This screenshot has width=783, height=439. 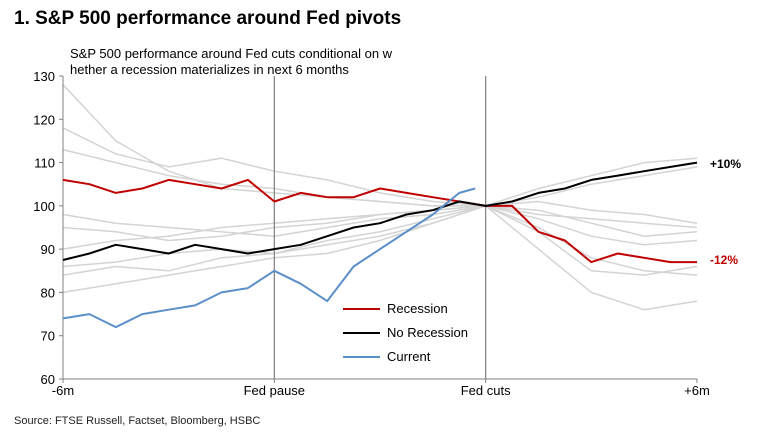 What do you see at coordinates (427, 332) in the screenshot?
I see `legend-label-no-recession: No Recession` at bounding box center [427, 332].